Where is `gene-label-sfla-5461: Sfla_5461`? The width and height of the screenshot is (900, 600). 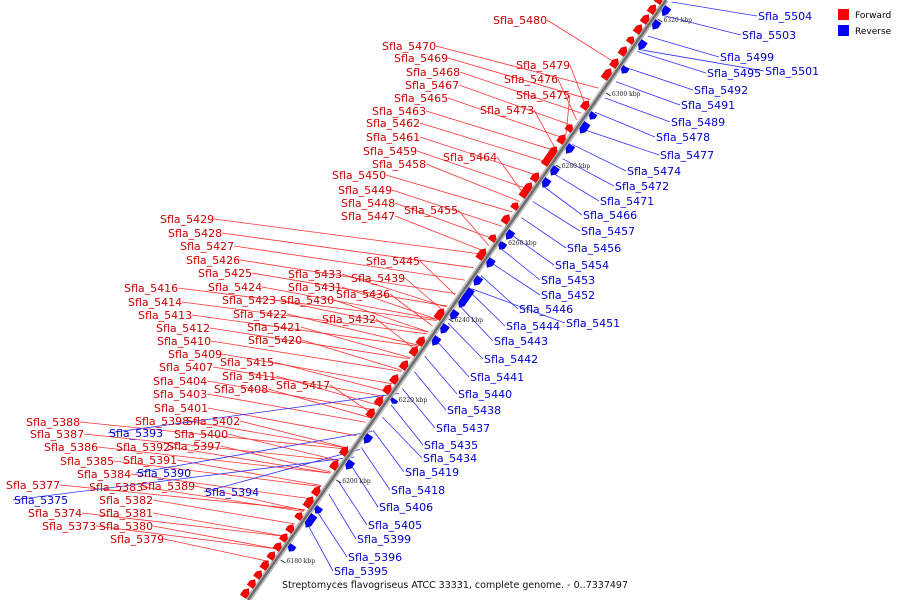
gene-label-sfla-5461: Sfla_5461 is located at coordinates (393, 137).